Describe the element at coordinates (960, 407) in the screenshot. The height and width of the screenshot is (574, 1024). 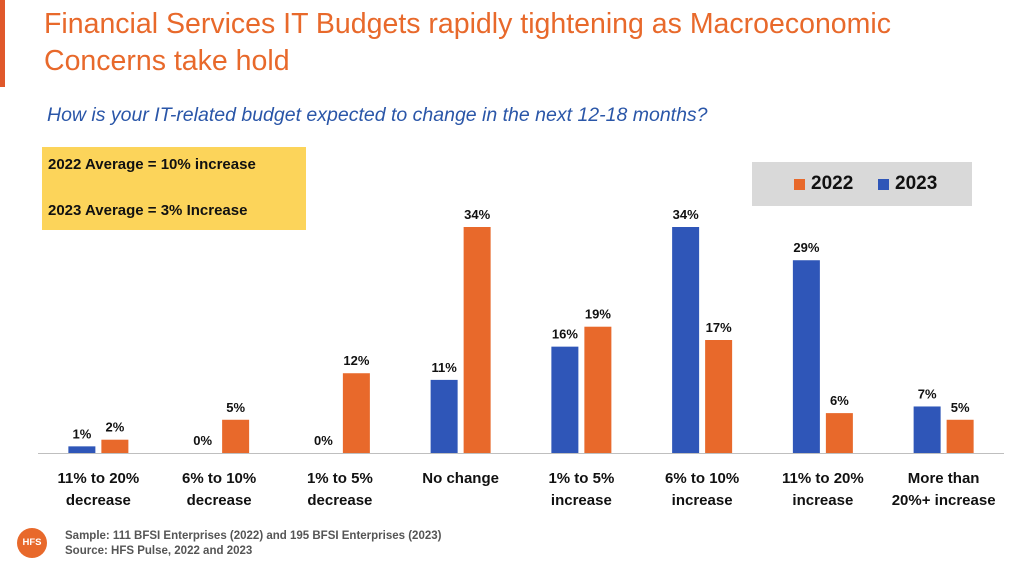
I see `data-label-2022-7: 5%` at that location.